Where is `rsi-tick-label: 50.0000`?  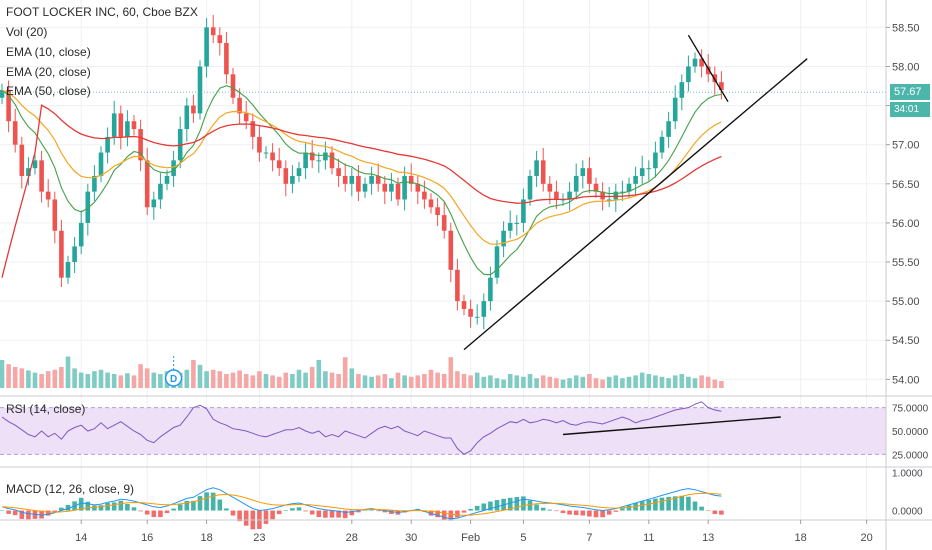 rsi-tick-label: 50.0000 is located at coordinates (910, 432).